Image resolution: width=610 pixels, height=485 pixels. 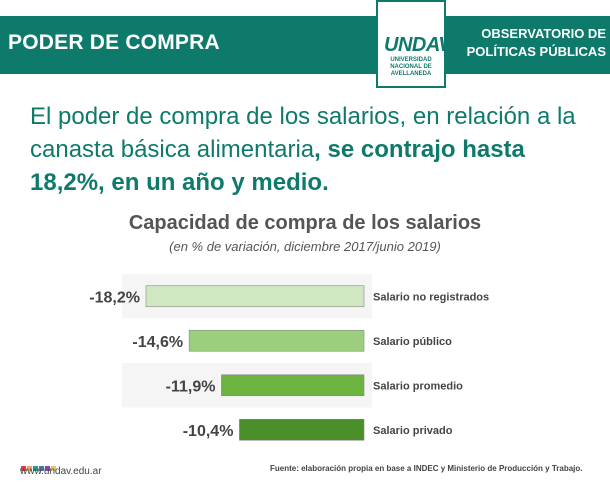 What do you see at coordinates (114, 297) in the screenshot?
I see `value-label: -18,2%` at bounding box center [114, 297].